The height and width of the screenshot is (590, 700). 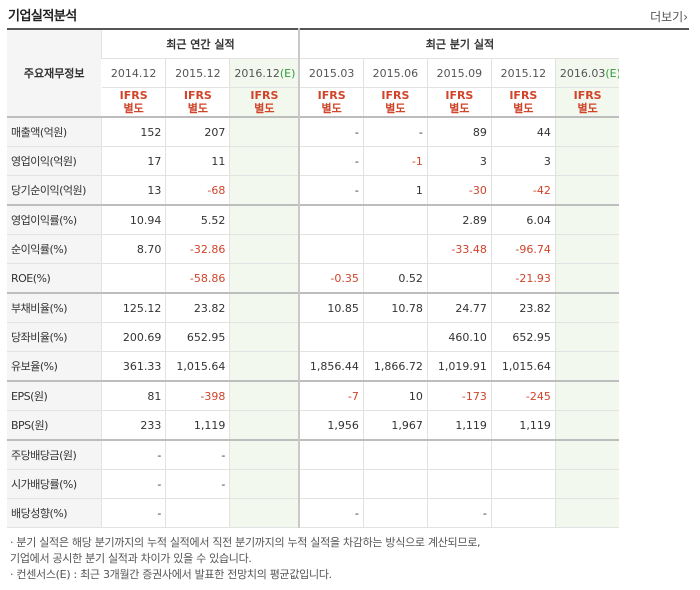 What do you see at coordinates (197, 337) in the screenshot?
I see `metric-value: 652.95` at bounding box center [197, 337].